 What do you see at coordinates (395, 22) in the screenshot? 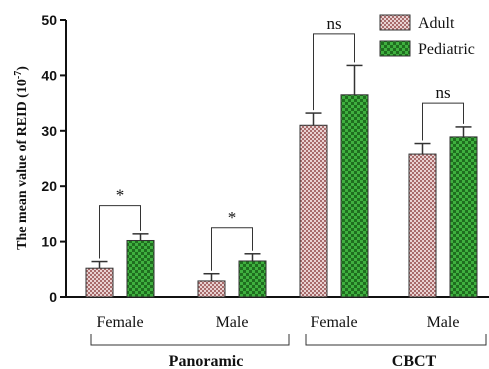
I see `legend-swatch-adult` at bounding box center [395, 22].